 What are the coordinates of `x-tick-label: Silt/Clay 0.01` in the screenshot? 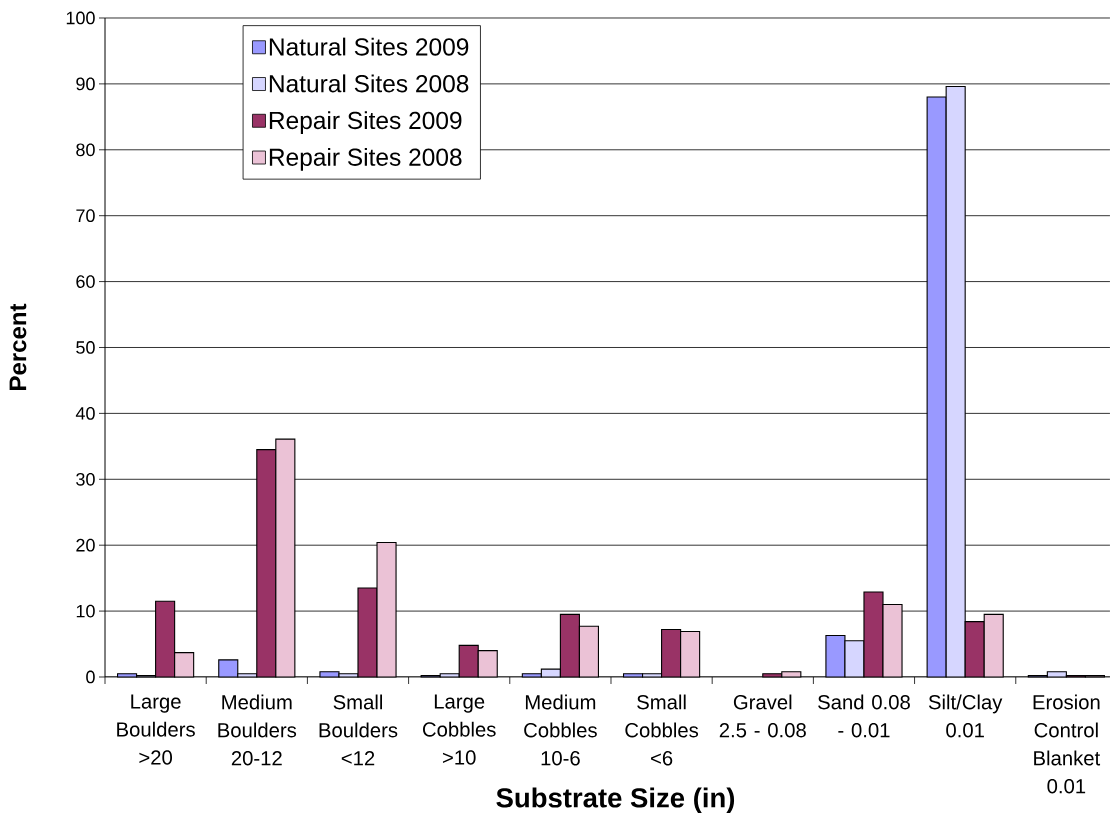 It's located at (965, 716).